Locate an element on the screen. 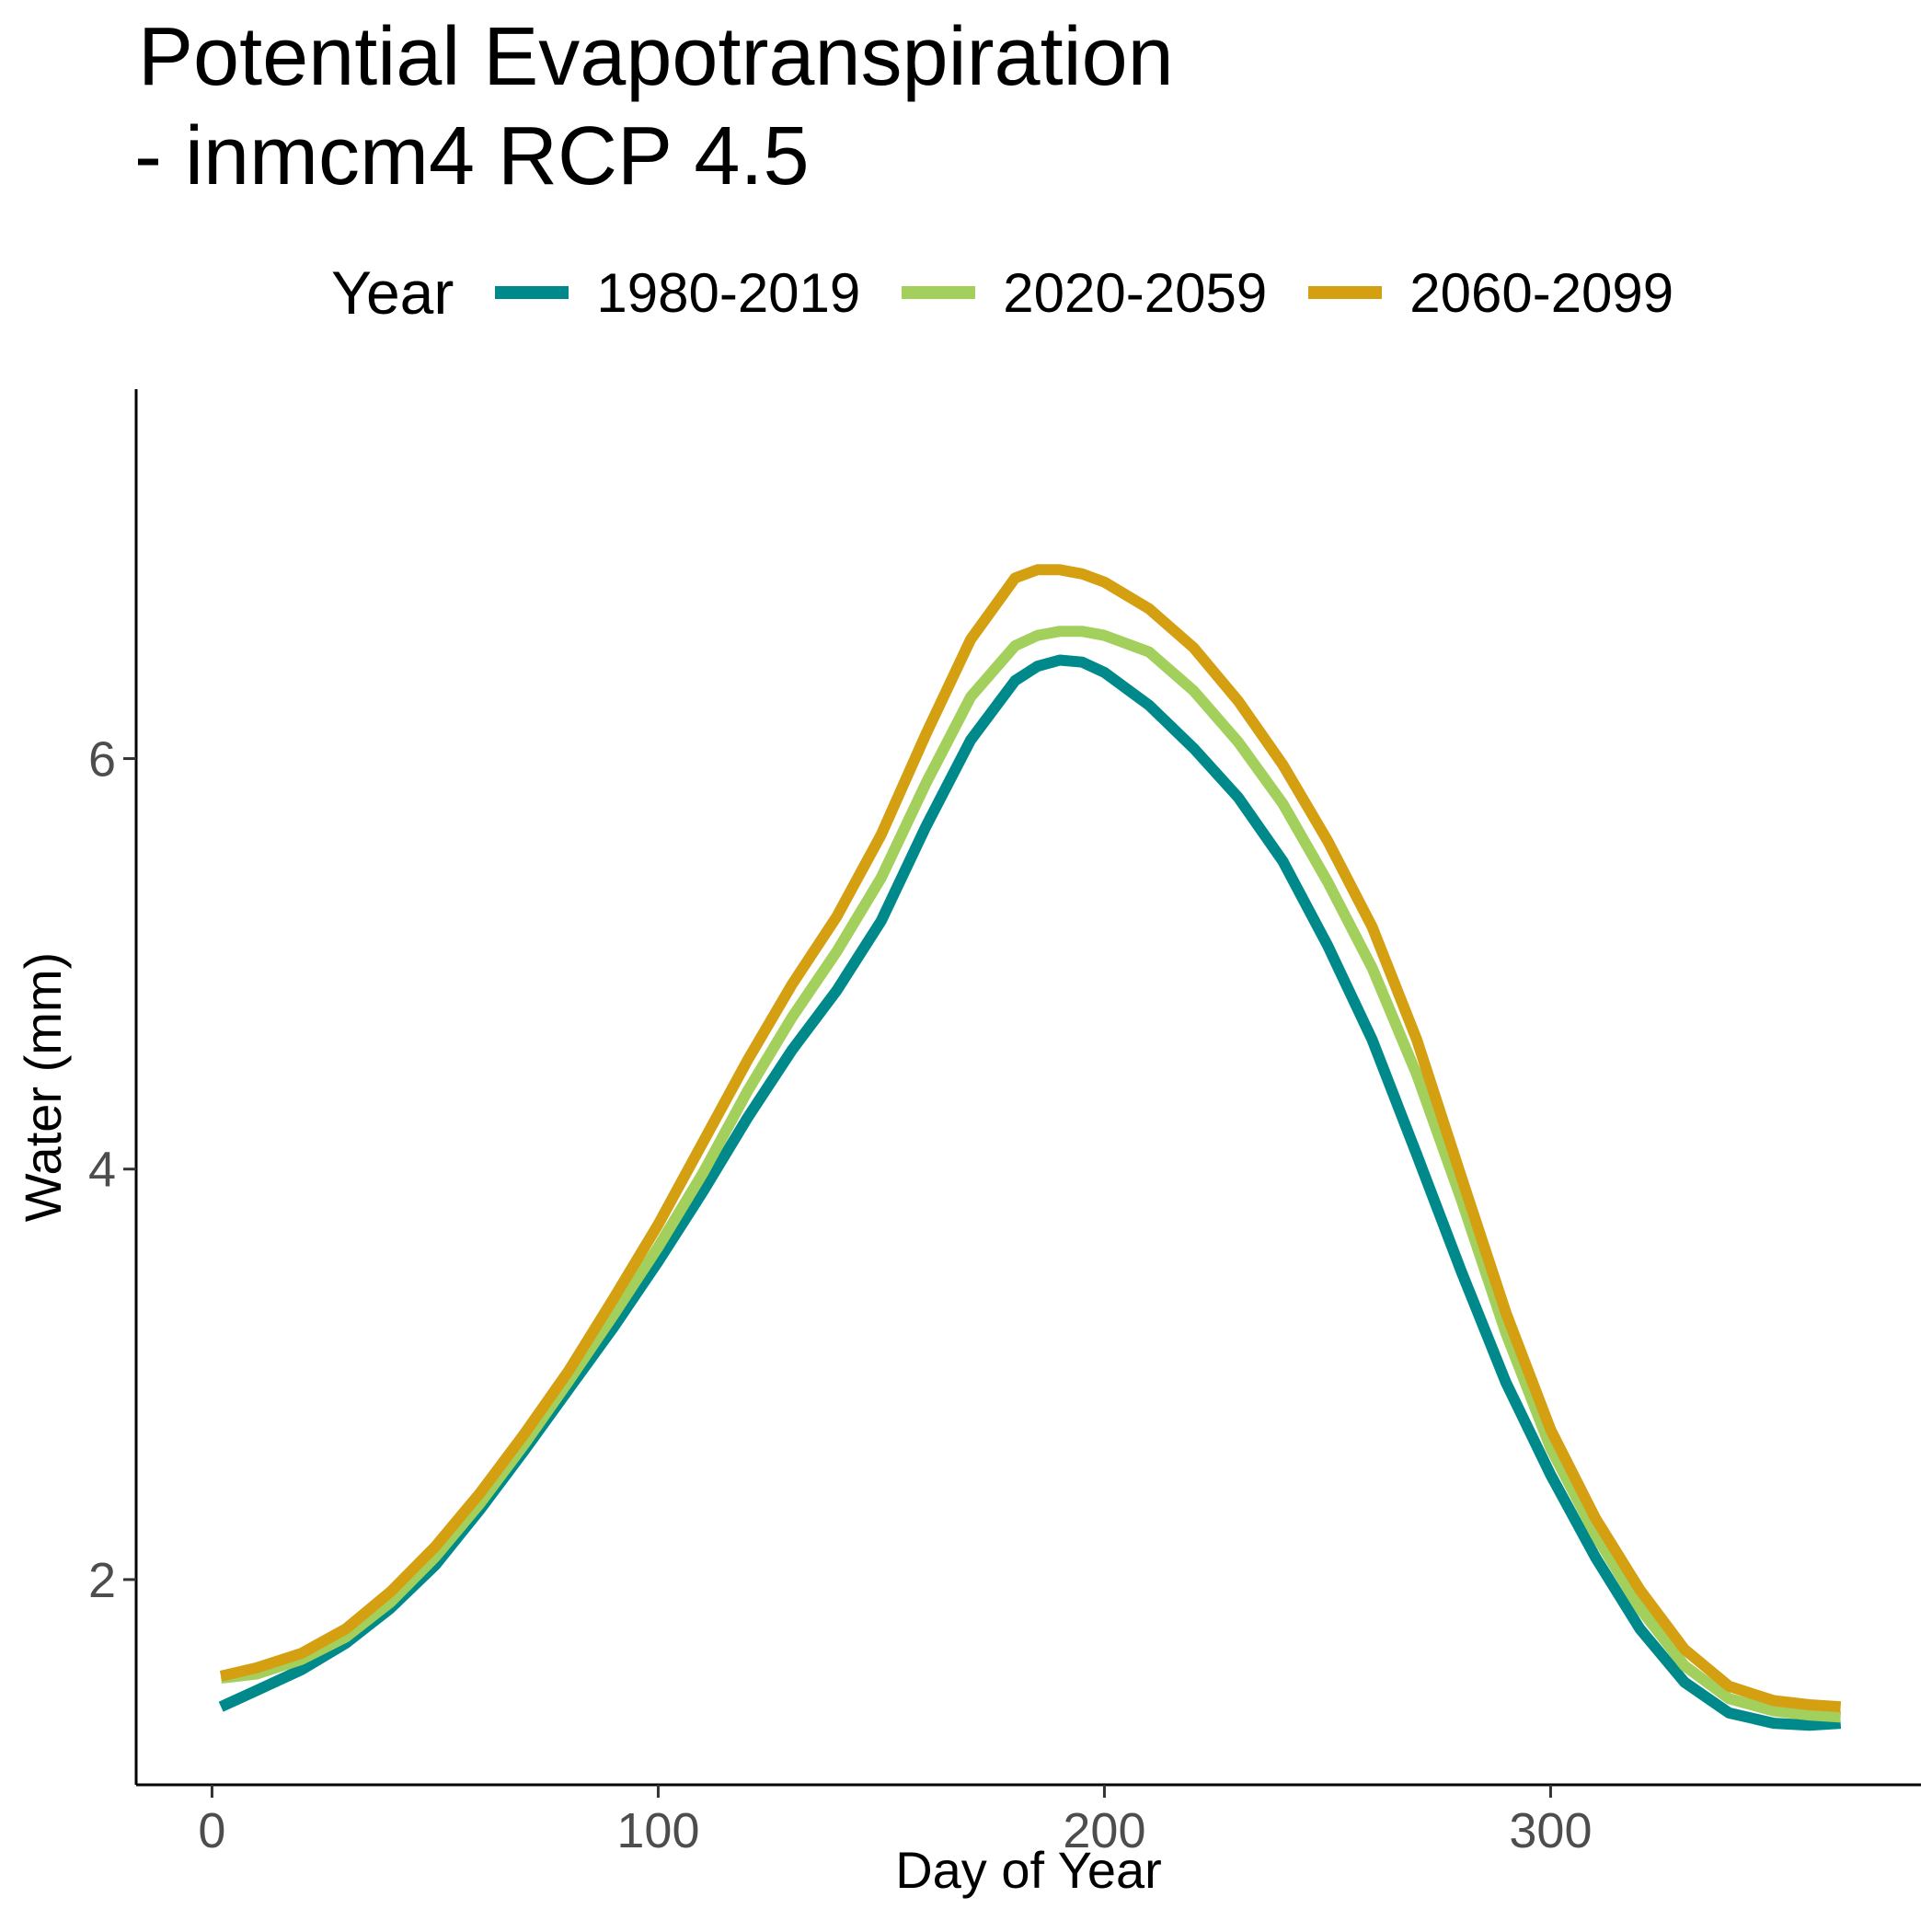  y-tick-label: 4 is located at coordinates (102, 1170).